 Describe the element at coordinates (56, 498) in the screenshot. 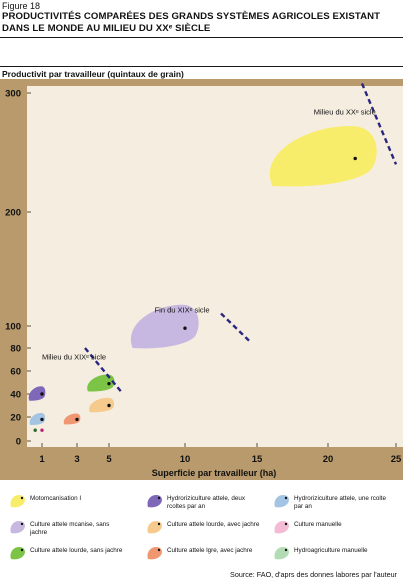

I see `legend-label: Motomcanisation I` at that location.